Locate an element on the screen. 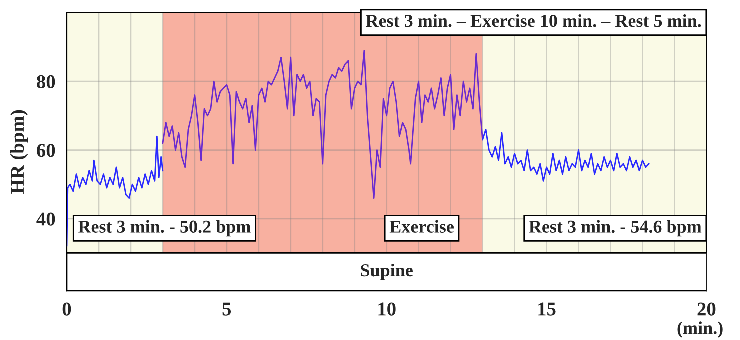  y-tick-label: 60 is located at coordinates (46, 151).